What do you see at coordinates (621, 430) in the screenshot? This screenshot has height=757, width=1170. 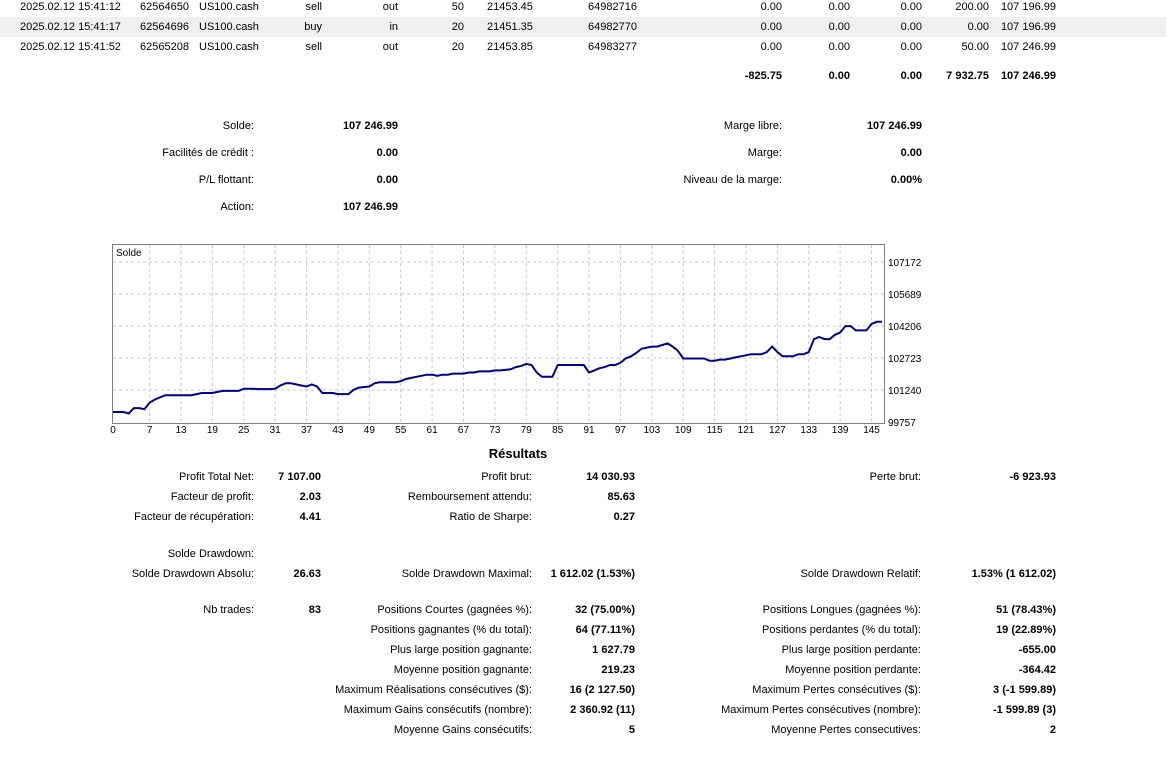 I see `x-tick-label: 97` at bounding box center [621, 430].